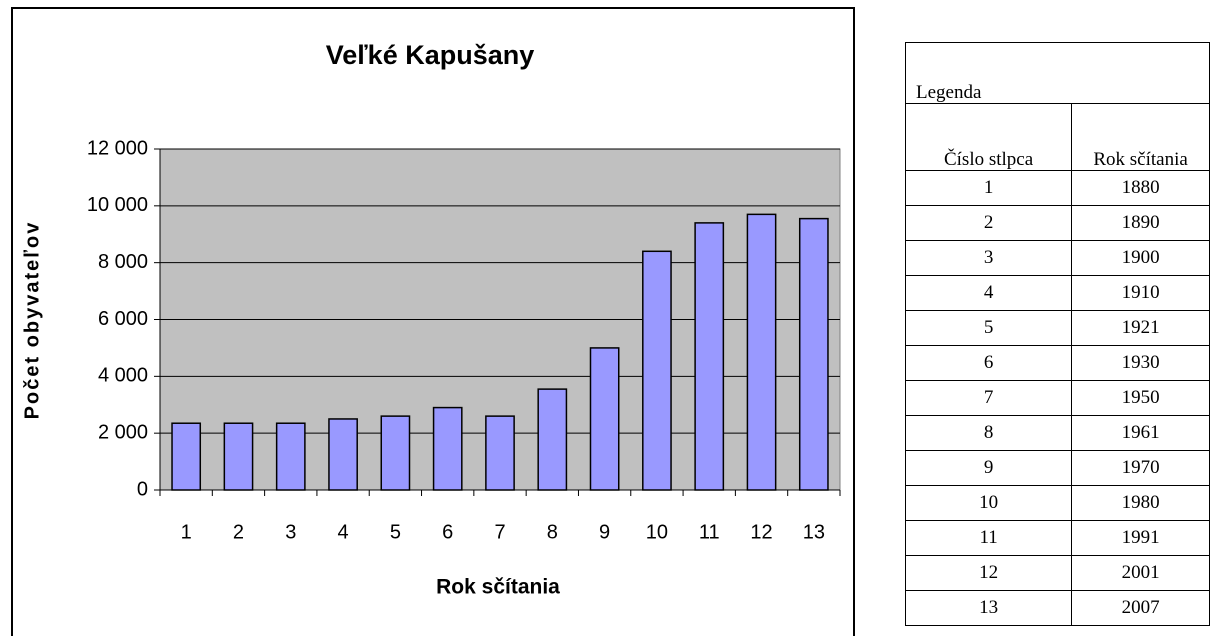  Describe the element at coordinates (988, 538) in the screenshot. I see `table-cell: 11` at that location.